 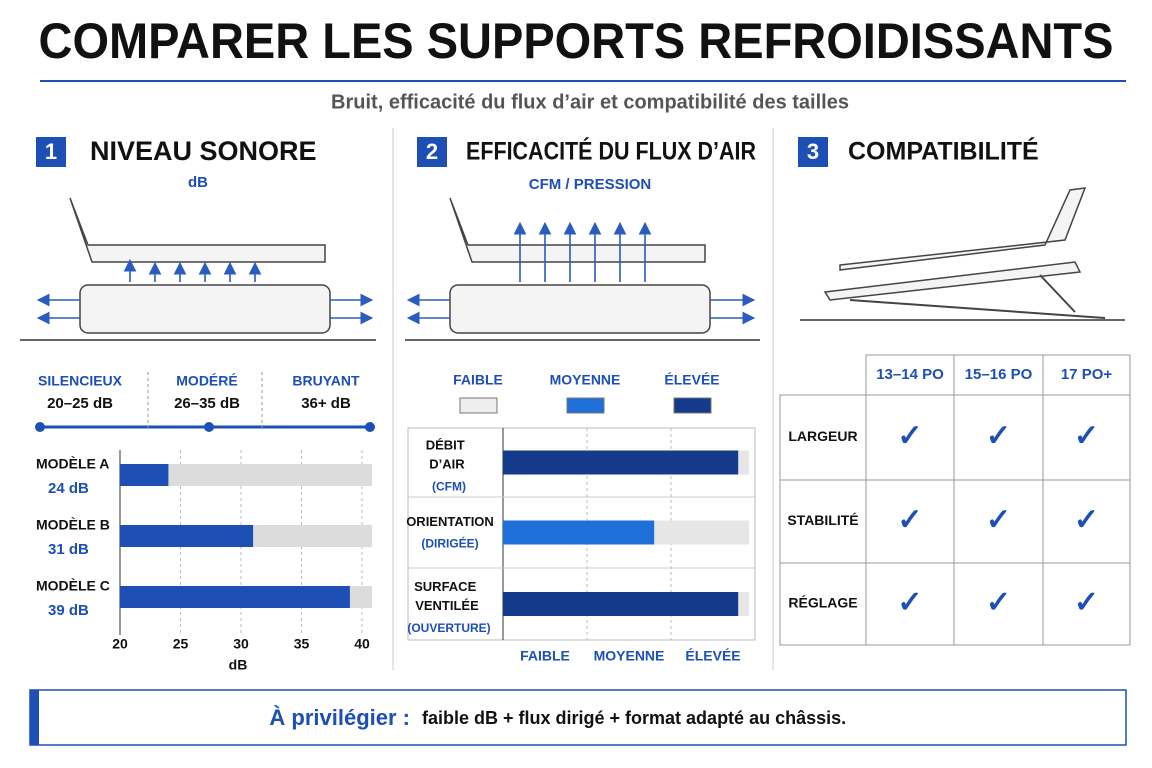 I want to click on value-label: 24 dB, so click(x=68, y=488).